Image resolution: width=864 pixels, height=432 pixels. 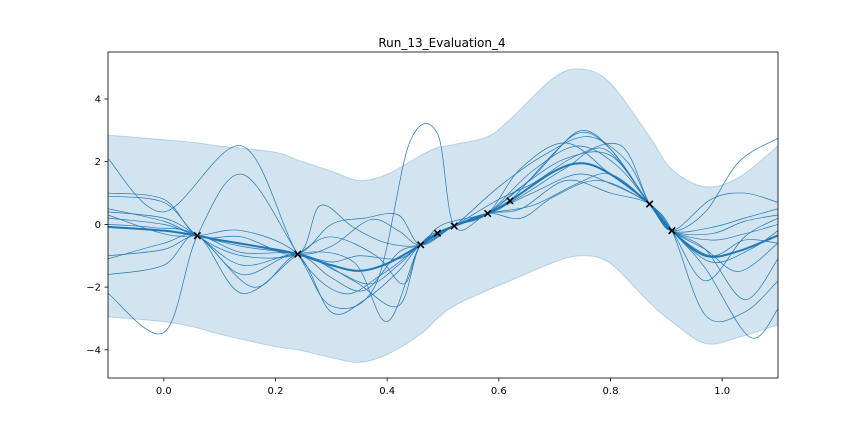 I want to click on chart-title: Run_13_Evaluation_4, so click(x=441, y=43).